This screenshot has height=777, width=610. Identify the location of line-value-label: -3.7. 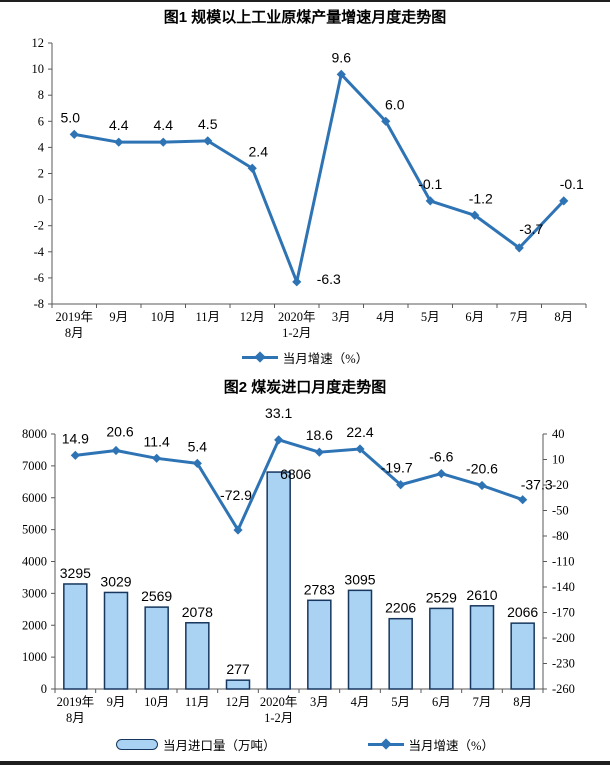
(531, 229).